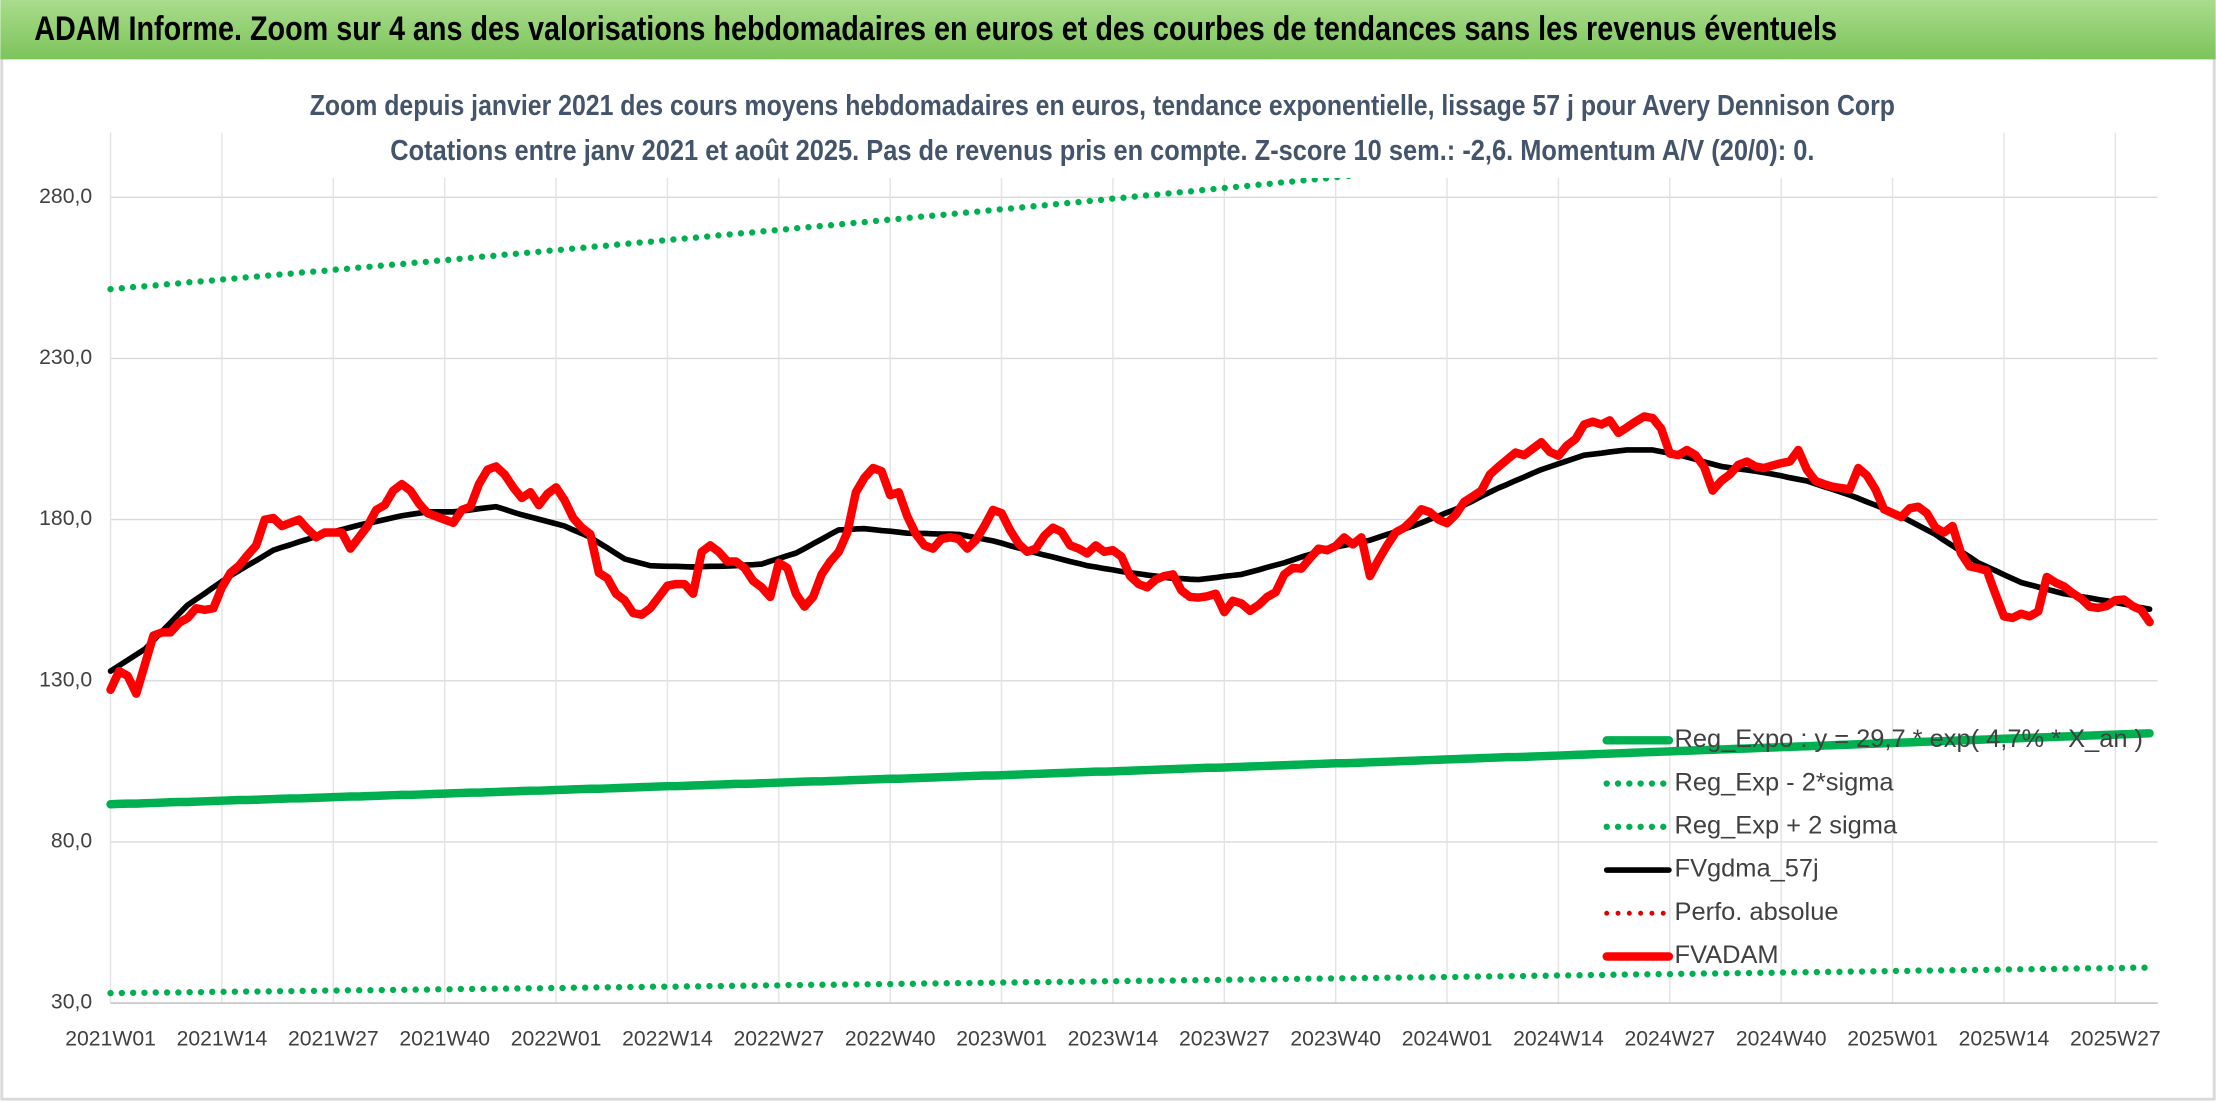 This screenshot has width=2216, height=1102. I want to click on x-tick-label: 2025W14, so click(2004, 1038).